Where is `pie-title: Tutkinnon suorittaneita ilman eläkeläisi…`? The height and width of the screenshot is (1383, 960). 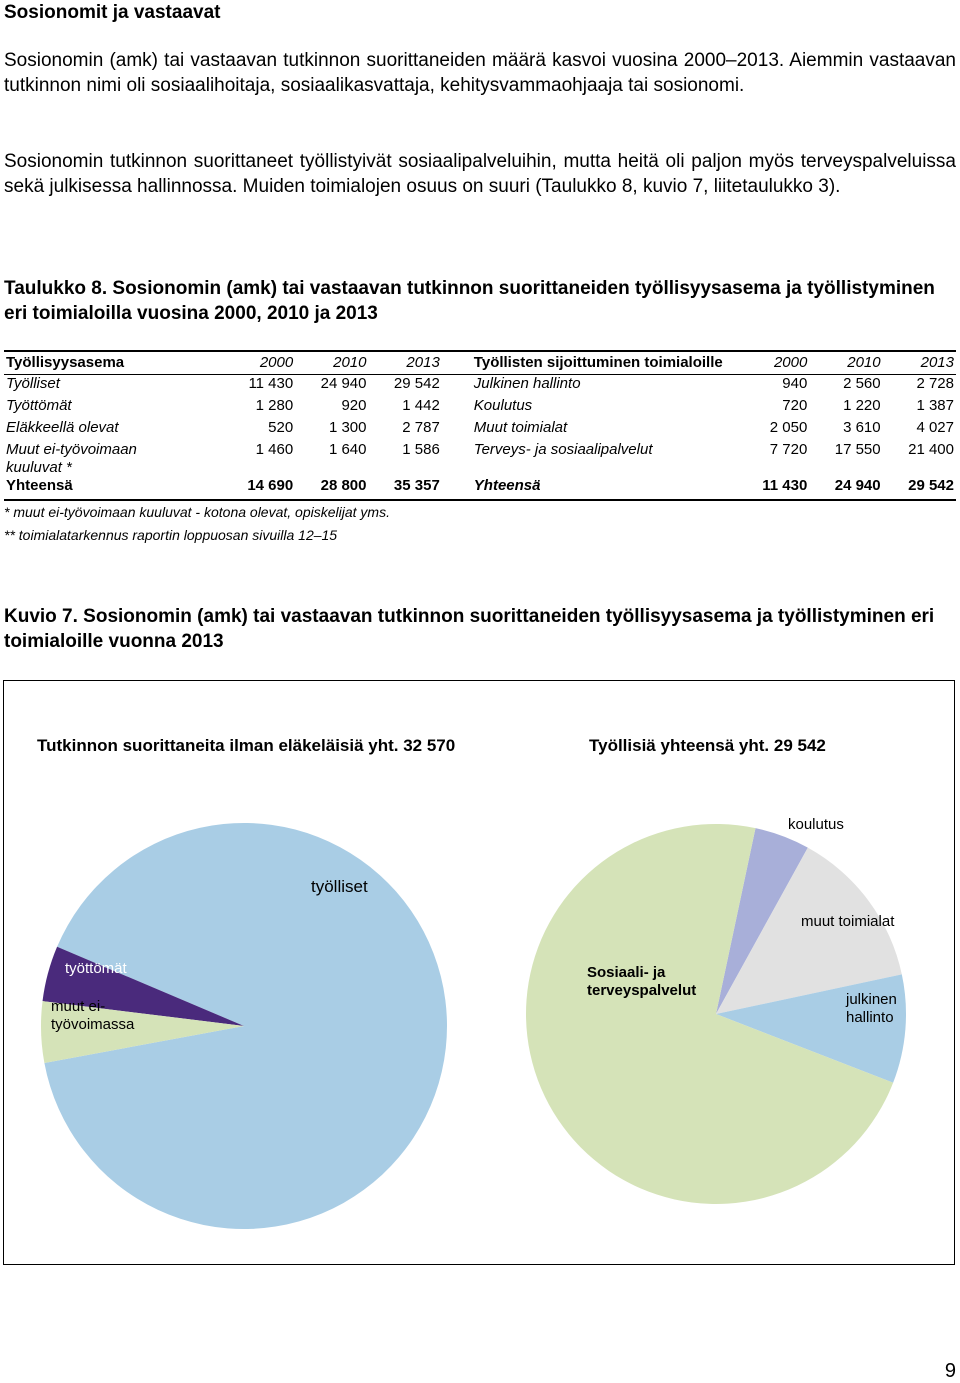
pie-title: Tutkinnon suorittaneita ilman eläkeläisi… is located at coordinates (246, 745).